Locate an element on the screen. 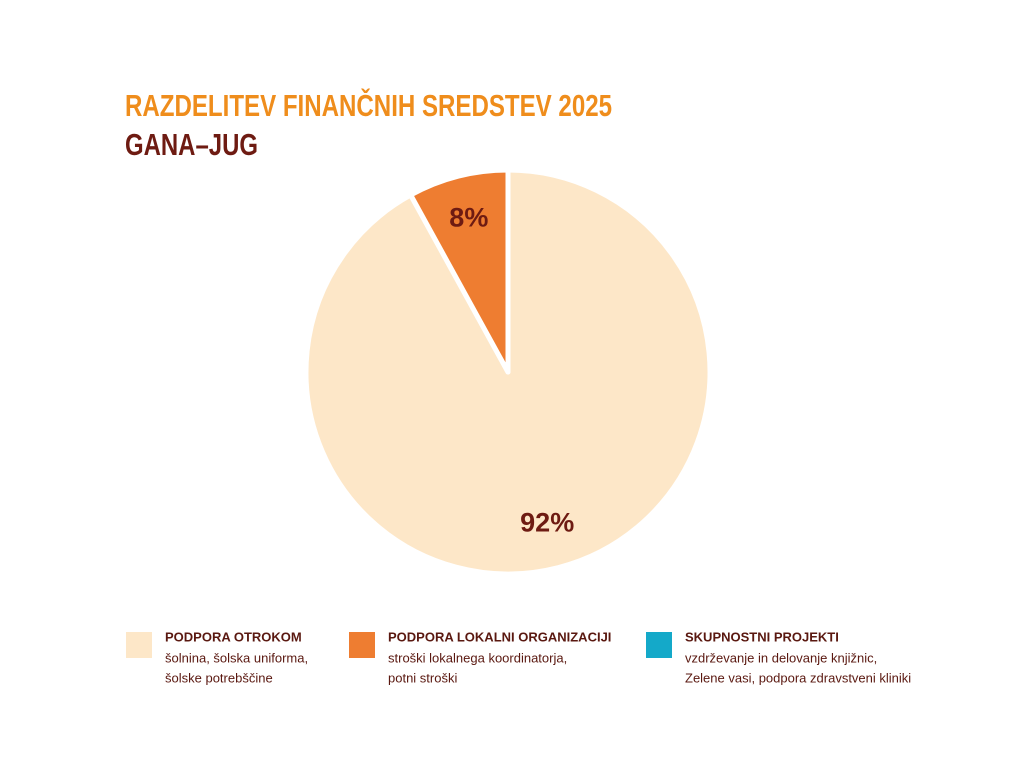 This screenshot has height=768, width=1024. chart-subtitle: GANA–JUG is located at coordinates (191, 144).